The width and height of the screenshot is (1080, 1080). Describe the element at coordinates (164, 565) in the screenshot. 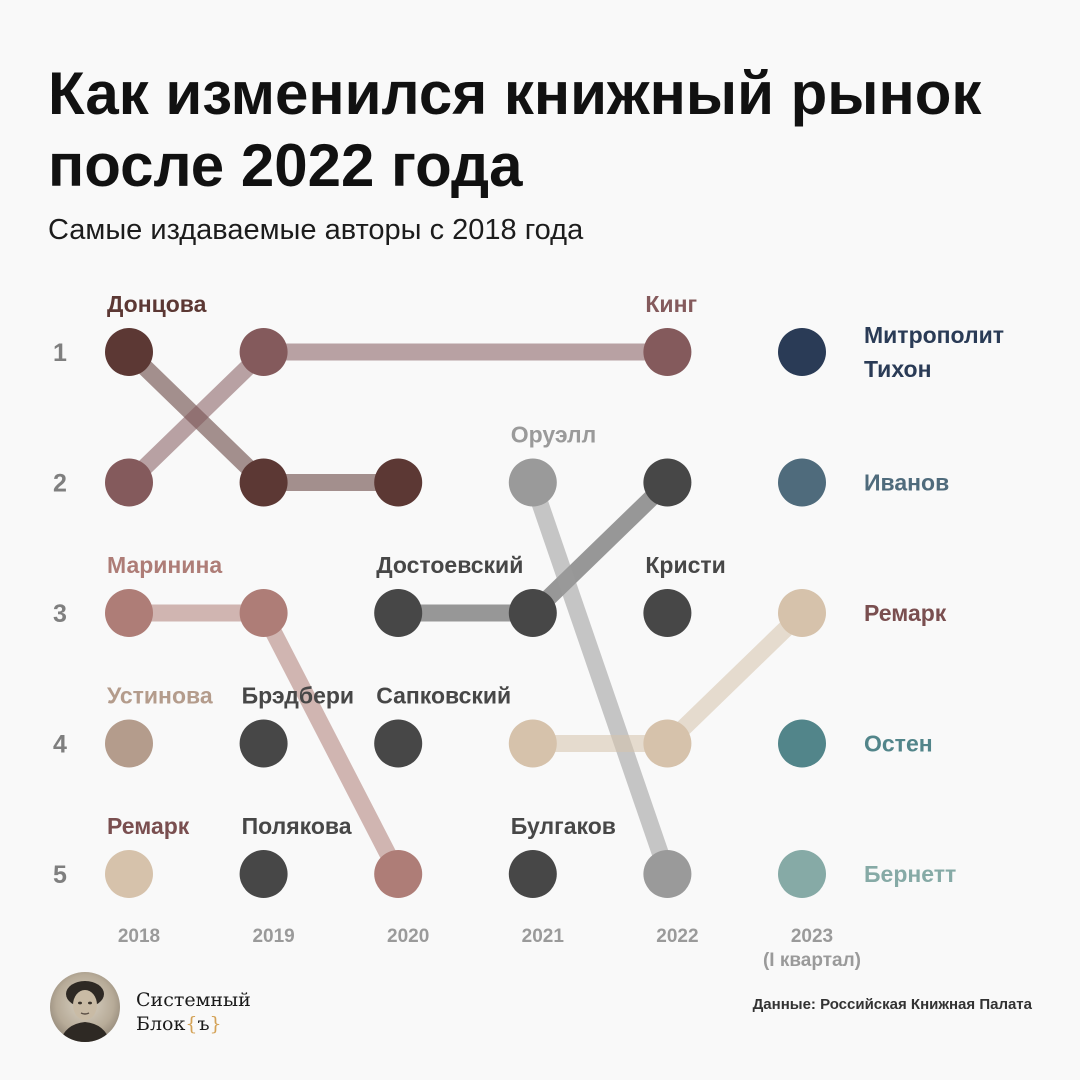

I see `label-маринина-2: Маринина` at that location.